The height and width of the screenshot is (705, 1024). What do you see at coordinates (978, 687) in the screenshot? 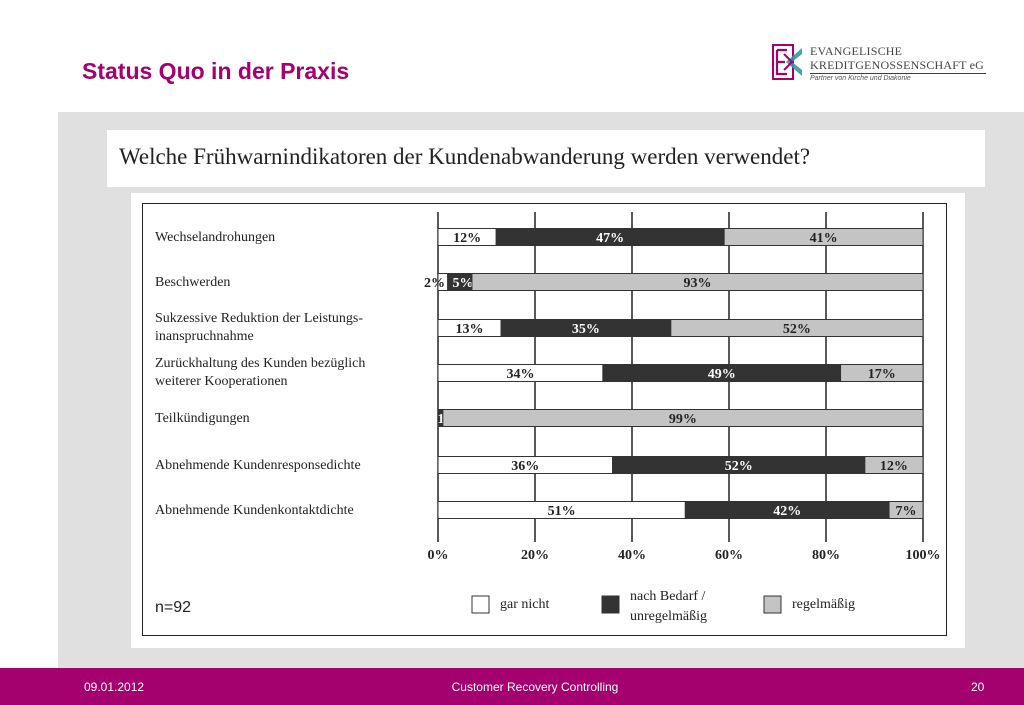
I see `footer-page-number: 20` at bounding box center [978, 687].